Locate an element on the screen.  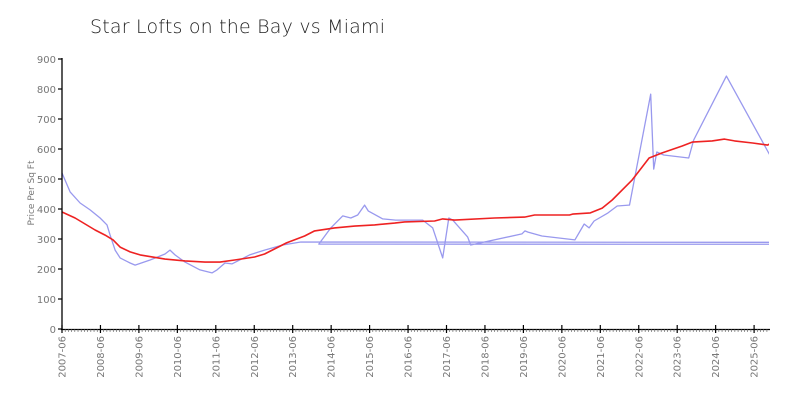
y-tick-label: 0 is located at coordinates (53, 330).